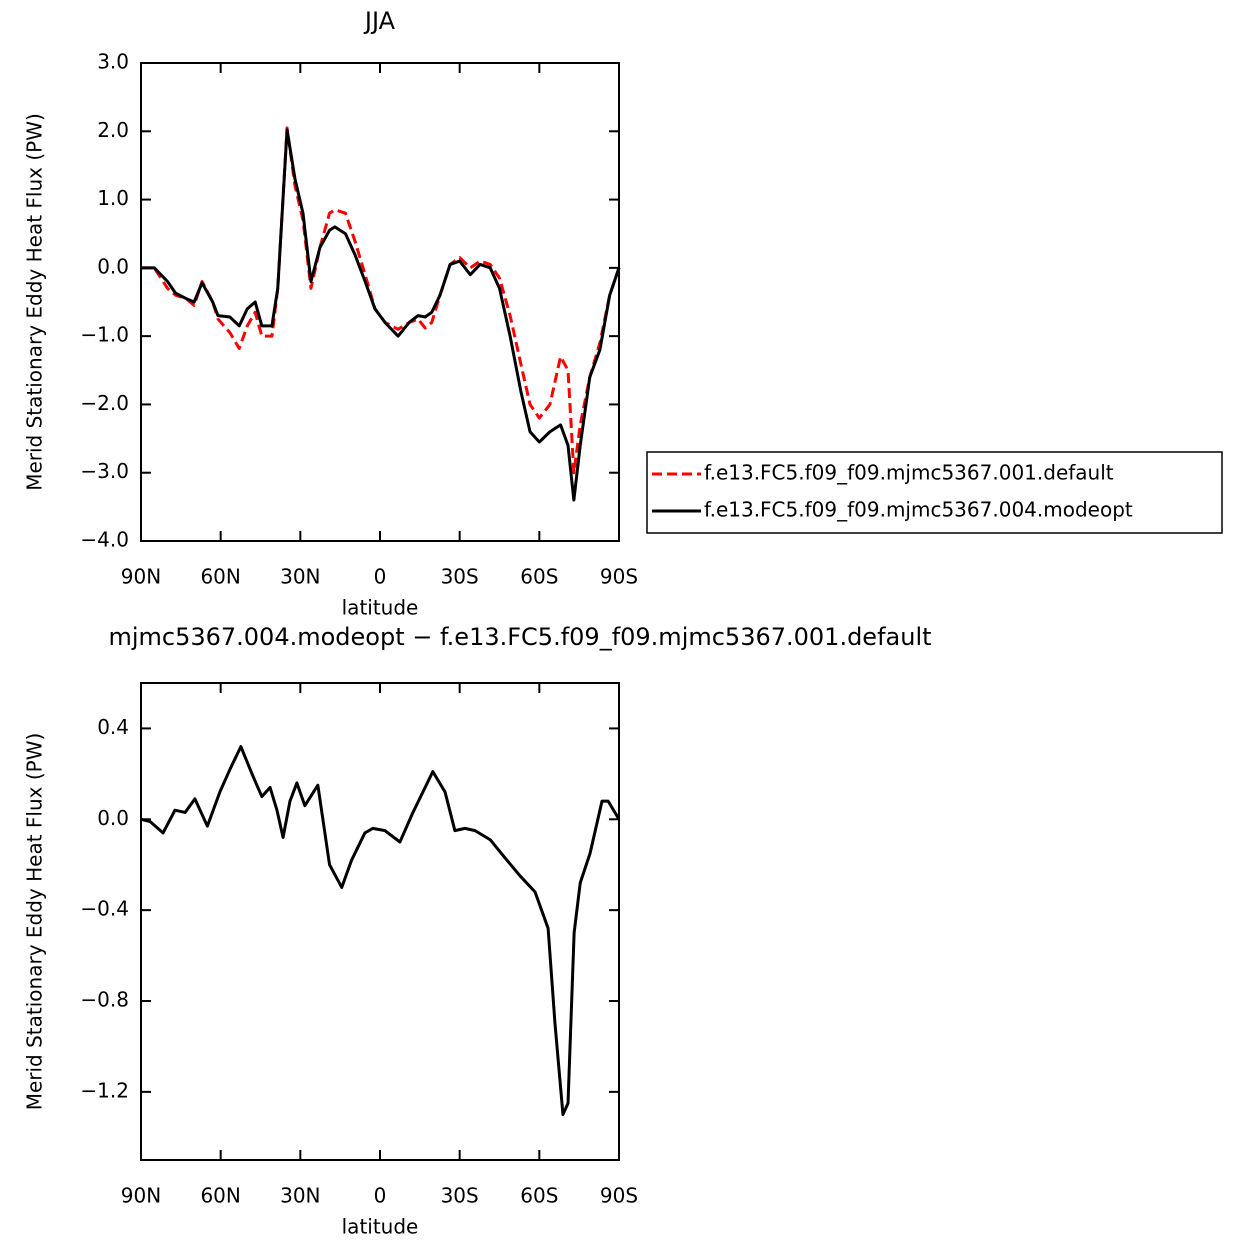 The image size is (1247, 1247). What do you see at coordinates (104, 471) in the screenshot?
I see `y-tick-label: −3.0` at bounding box center [104, 471].